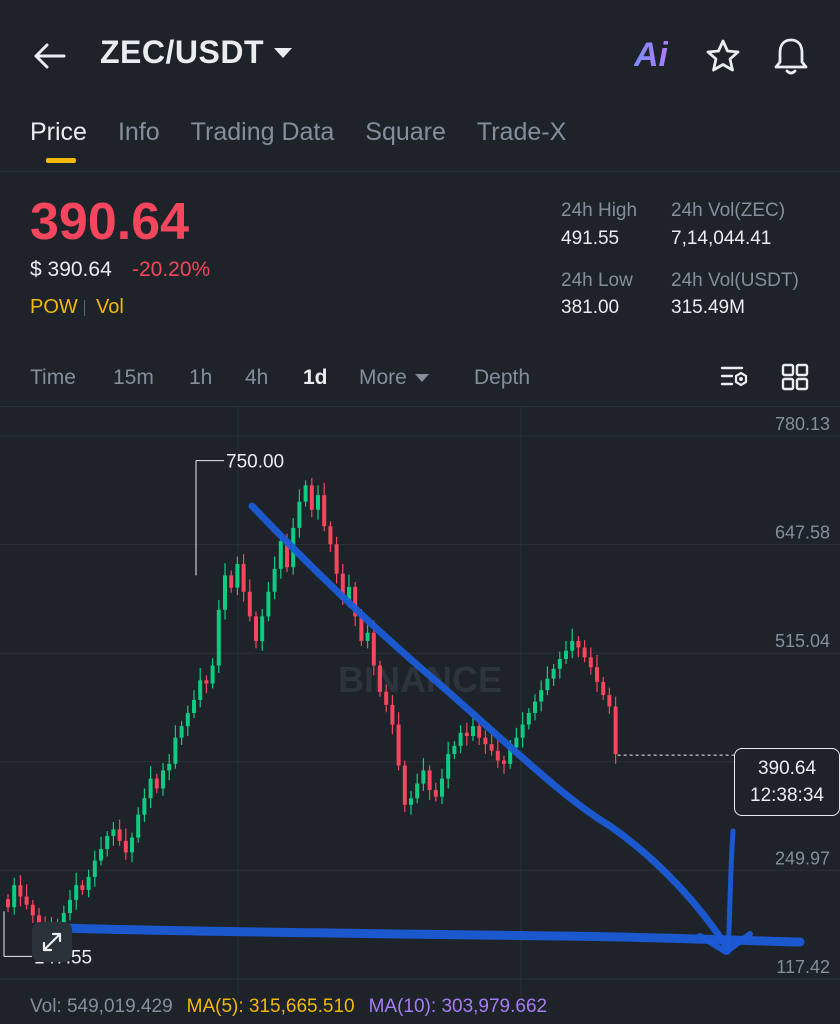  What do you see at coordinates (196, 52) in the screenshot?
I see `pair-selector: ZEC/USDT` at bounding box center [196, 52].